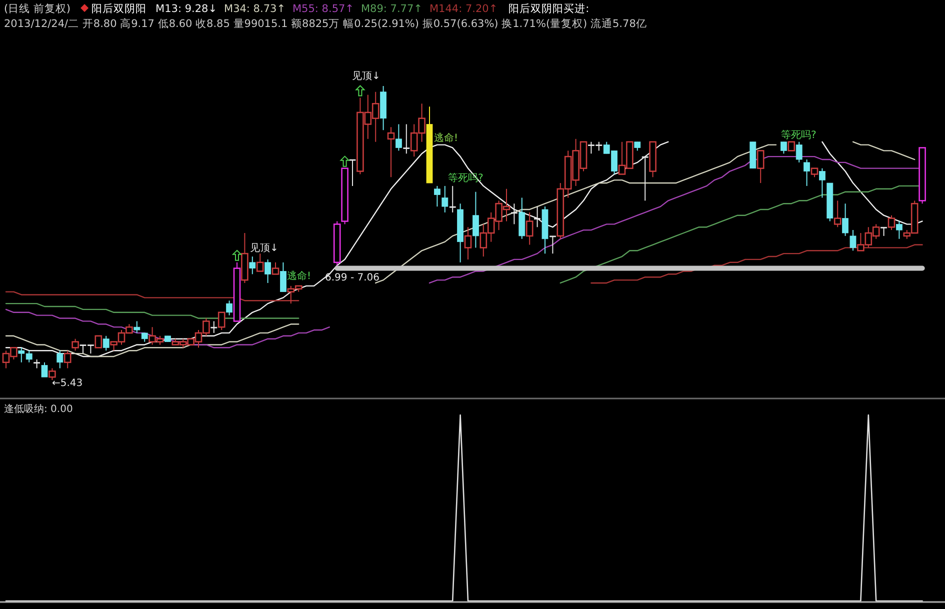 The image size is (945, 609). What do you see at coordinates (67, 383) in the screenshot?
I see `annotation: ←5.43` at bounding box center [67, 383].